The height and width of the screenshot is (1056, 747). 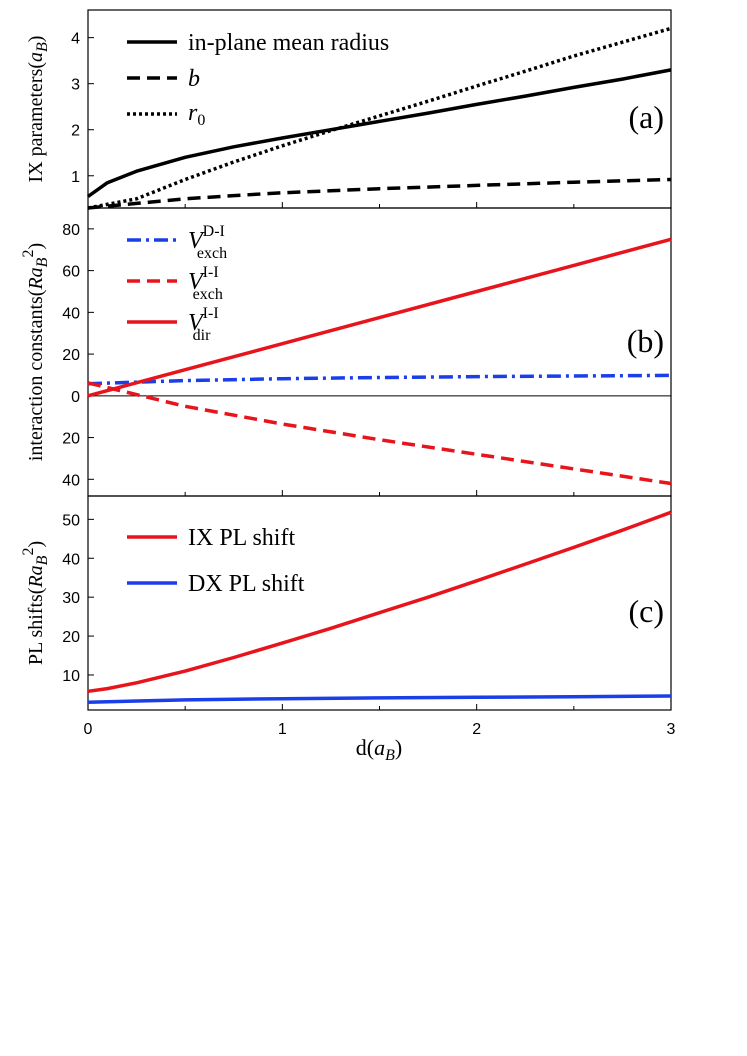 I want to click on y-tick-label: 80, so click(x=71, y=230).